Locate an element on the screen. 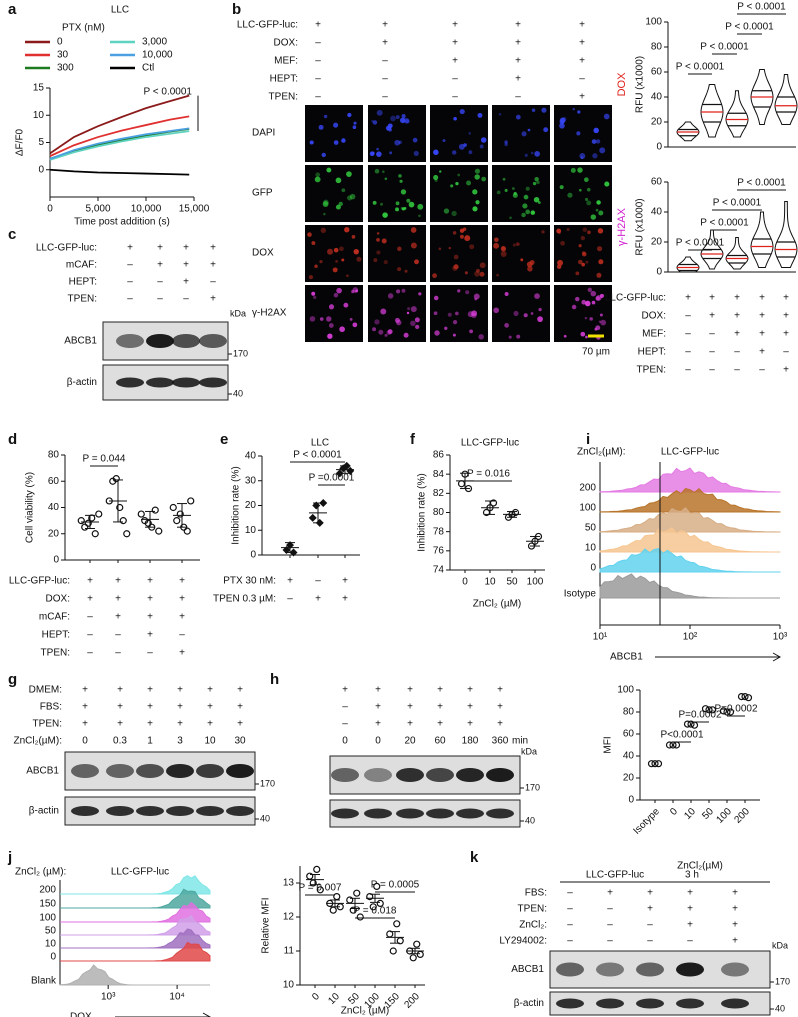  x-tick-label: Isotype is located at coordinates (646, 821).